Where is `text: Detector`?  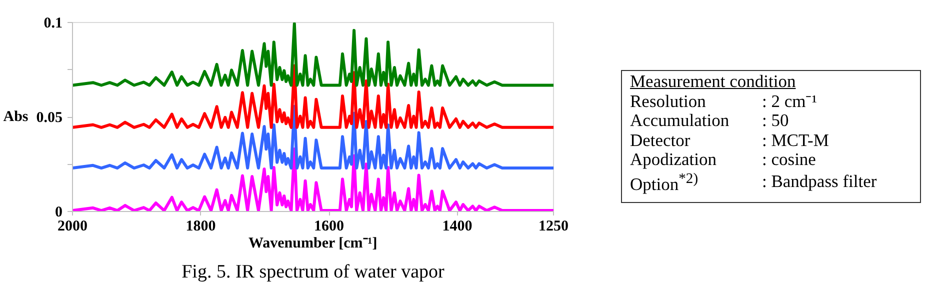 text: Detector is located at coordinates (661, 140).